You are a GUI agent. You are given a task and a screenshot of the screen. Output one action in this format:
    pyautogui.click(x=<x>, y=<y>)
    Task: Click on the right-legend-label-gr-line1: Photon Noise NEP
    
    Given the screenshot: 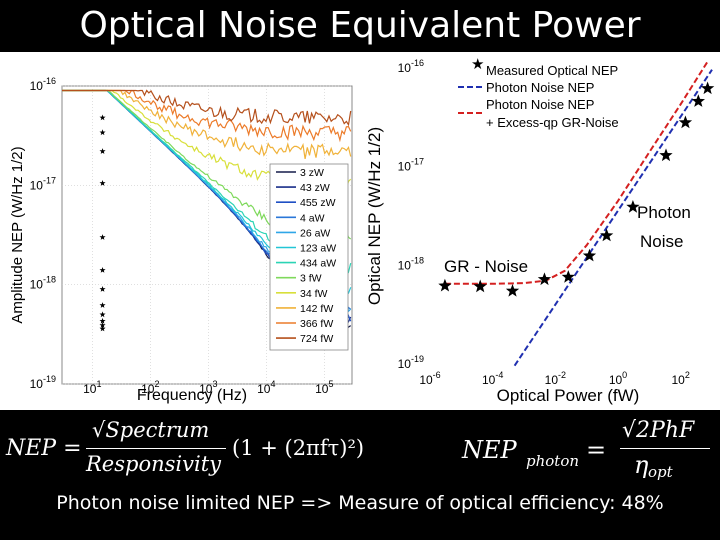 What is the action you would take?
    pyautogui.click(x=540, y=104)
    